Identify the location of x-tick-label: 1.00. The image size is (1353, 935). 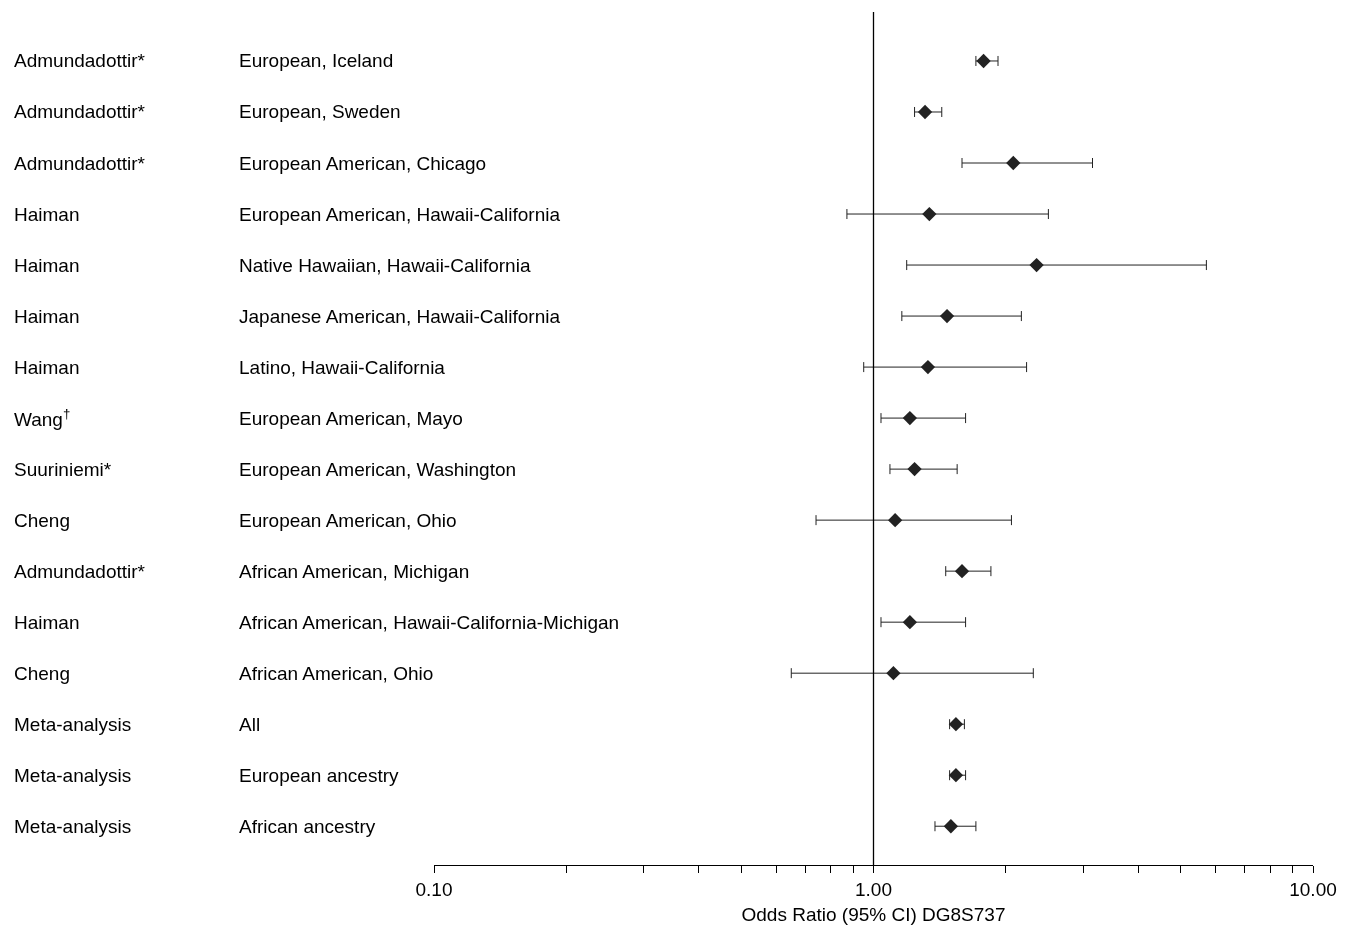
(873, 889).